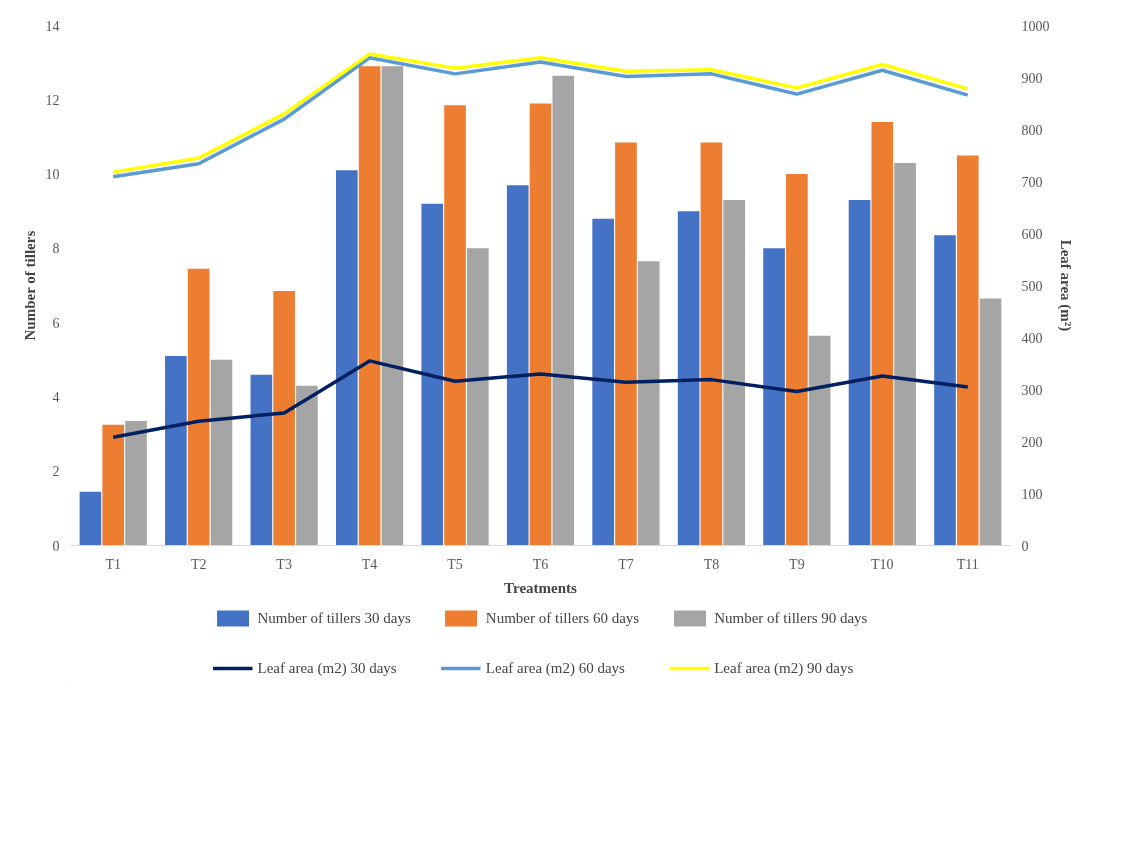 This screenshot has height=852, width=1129. Describe the element at coordinates (784, 668) in the screenshot. I see `legend-label: Leaf area (m2) 90 days` at that location.